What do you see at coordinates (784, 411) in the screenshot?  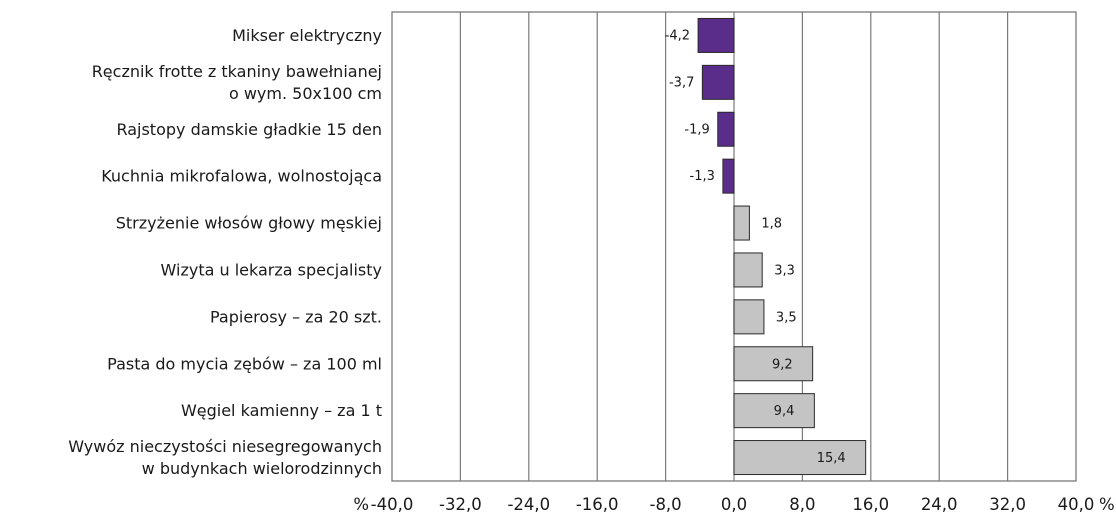 I see `data-label: 9,4` at bounding box center [784, 411].